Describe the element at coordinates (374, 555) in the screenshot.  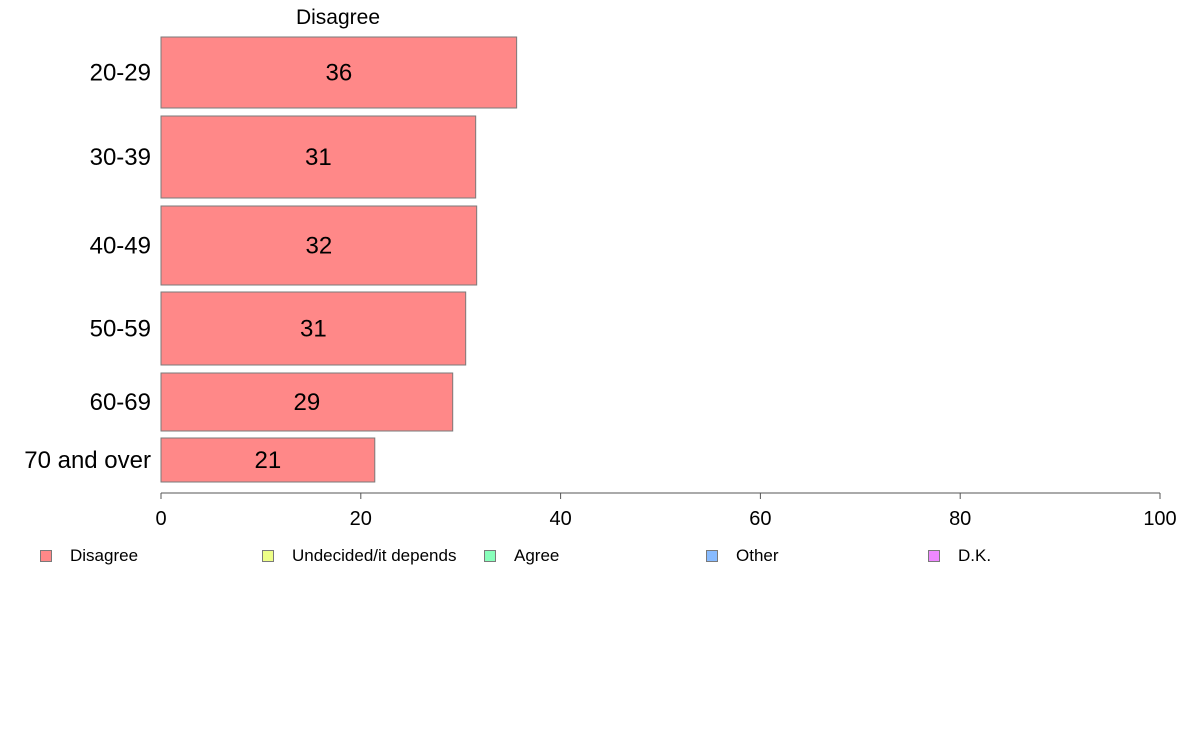
I see `legend-label: Undecided/it depends` at that location.